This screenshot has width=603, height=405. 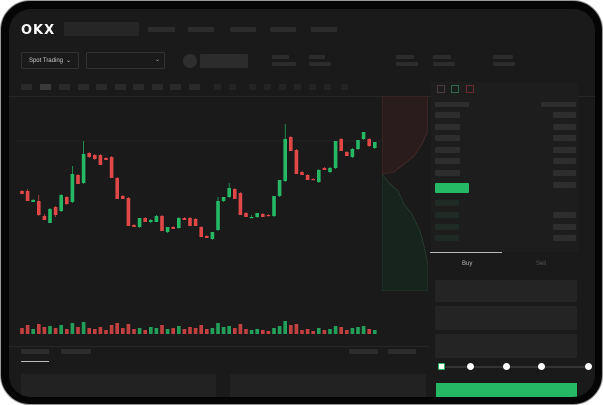 What do you see at coordinates (76, 351) in the screenshot?
I see `bottom-tab` at bounding box center [76, 351].